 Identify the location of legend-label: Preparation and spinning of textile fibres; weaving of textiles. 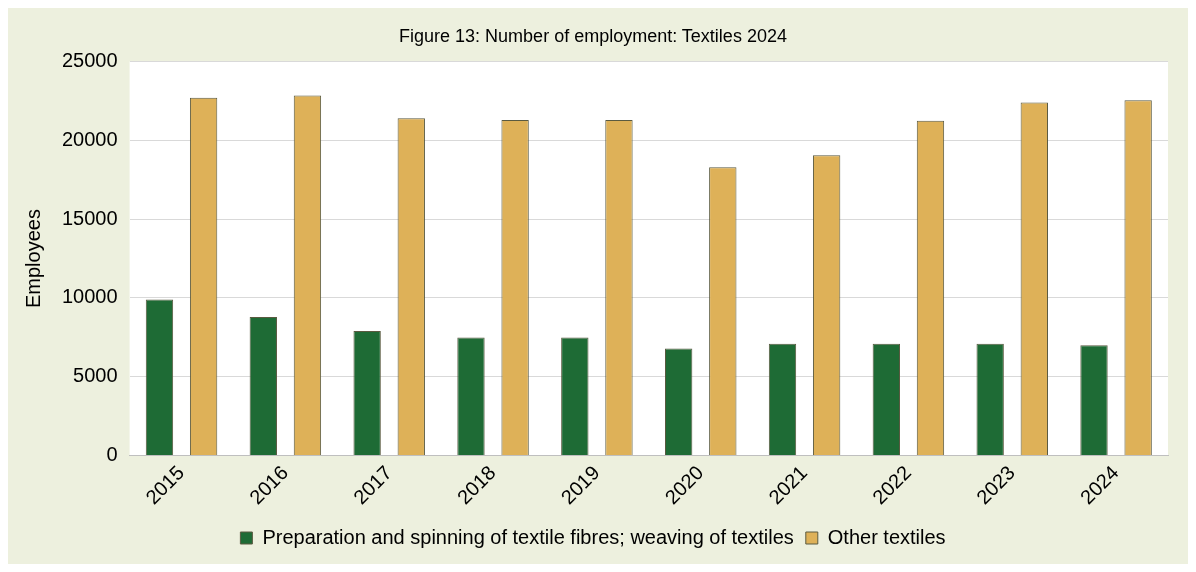
(528, 536).